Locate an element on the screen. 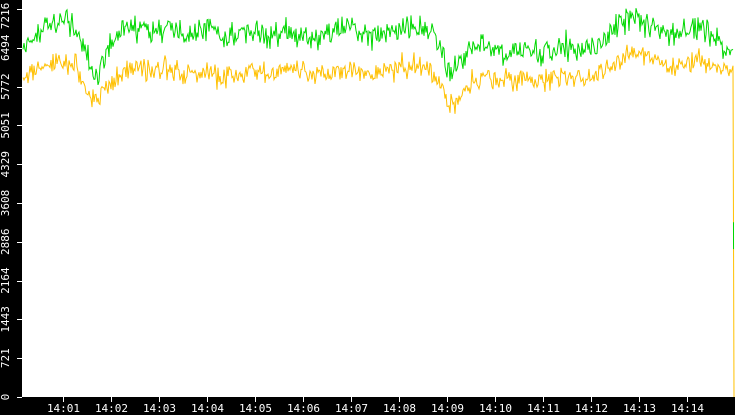 This screenshot has width=735, height=415. x-axis-label: 14:07 is located at coordinates (351, 408).